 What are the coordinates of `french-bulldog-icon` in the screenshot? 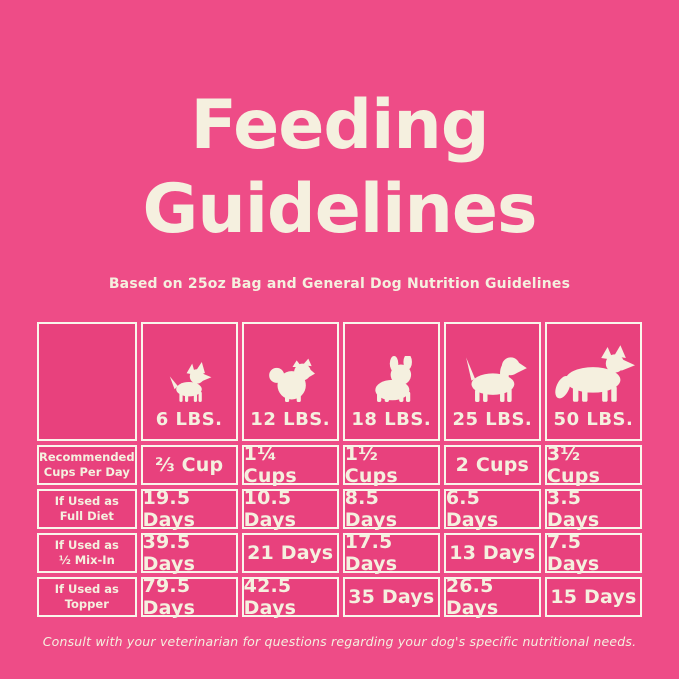 It's located at (393, 379).